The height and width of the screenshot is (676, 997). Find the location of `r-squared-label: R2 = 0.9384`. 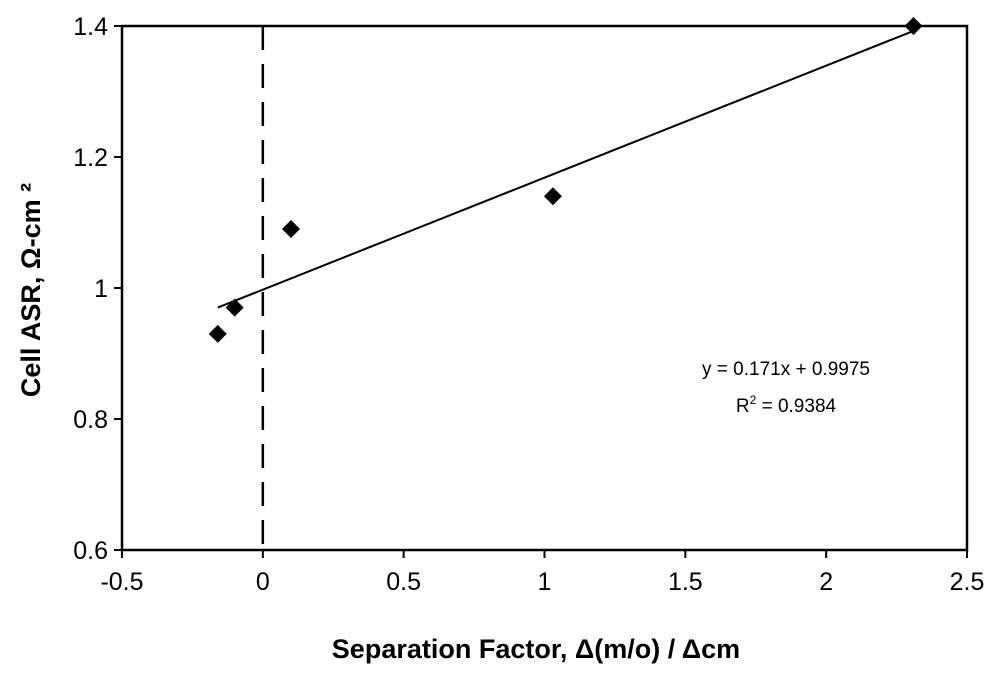

r-squared-label: R2 = 0.9384 is located at coordinates (786, 405).